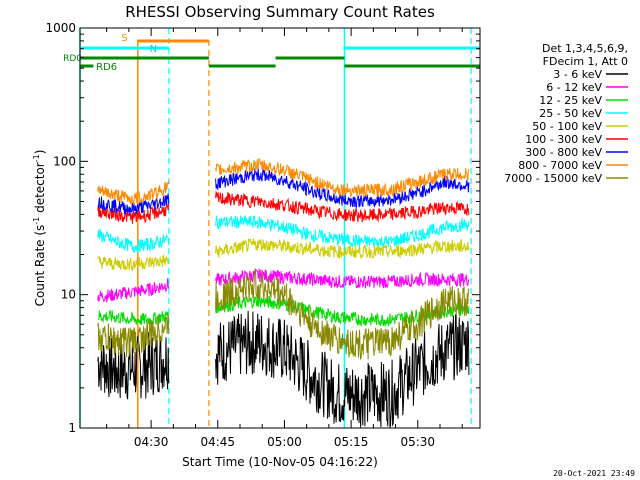  Describe the element at coordinates (563, 139) in the screenshot. I see `legend-entry: 100 - 300 keV` at that location.